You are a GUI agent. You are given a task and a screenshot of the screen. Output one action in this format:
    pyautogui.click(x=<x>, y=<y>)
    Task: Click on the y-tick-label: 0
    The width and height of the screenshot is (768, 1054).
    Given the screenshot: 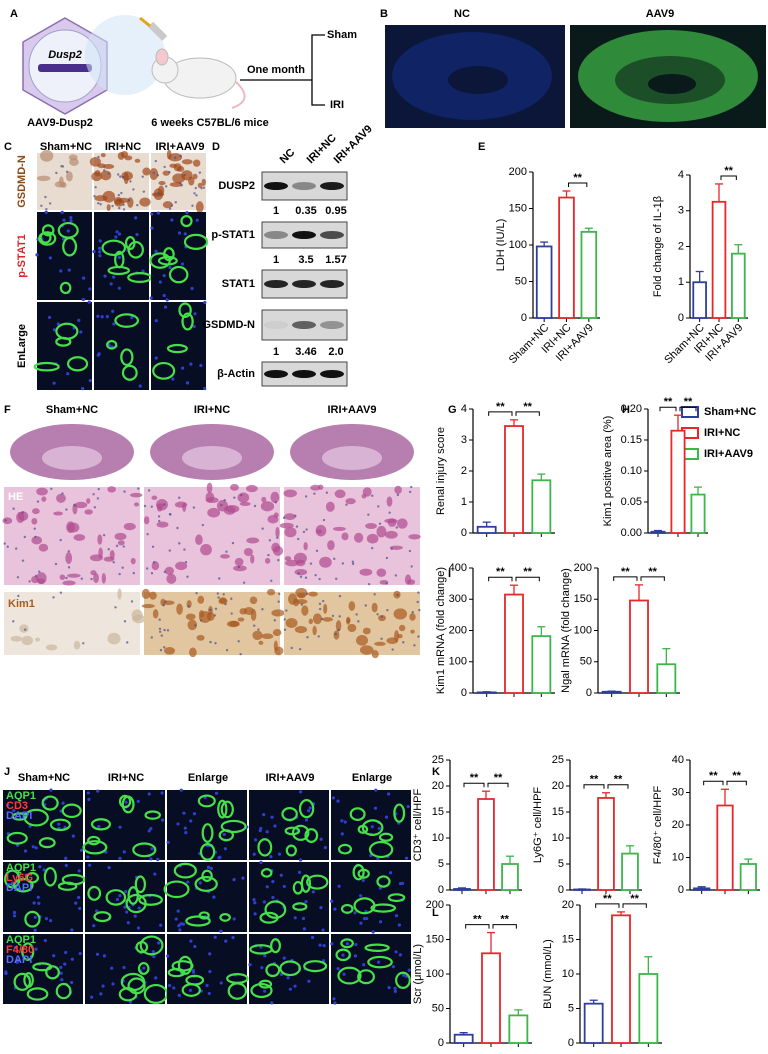 What is the action you would take?
    pyautogui.click(x=681, y=318)
    